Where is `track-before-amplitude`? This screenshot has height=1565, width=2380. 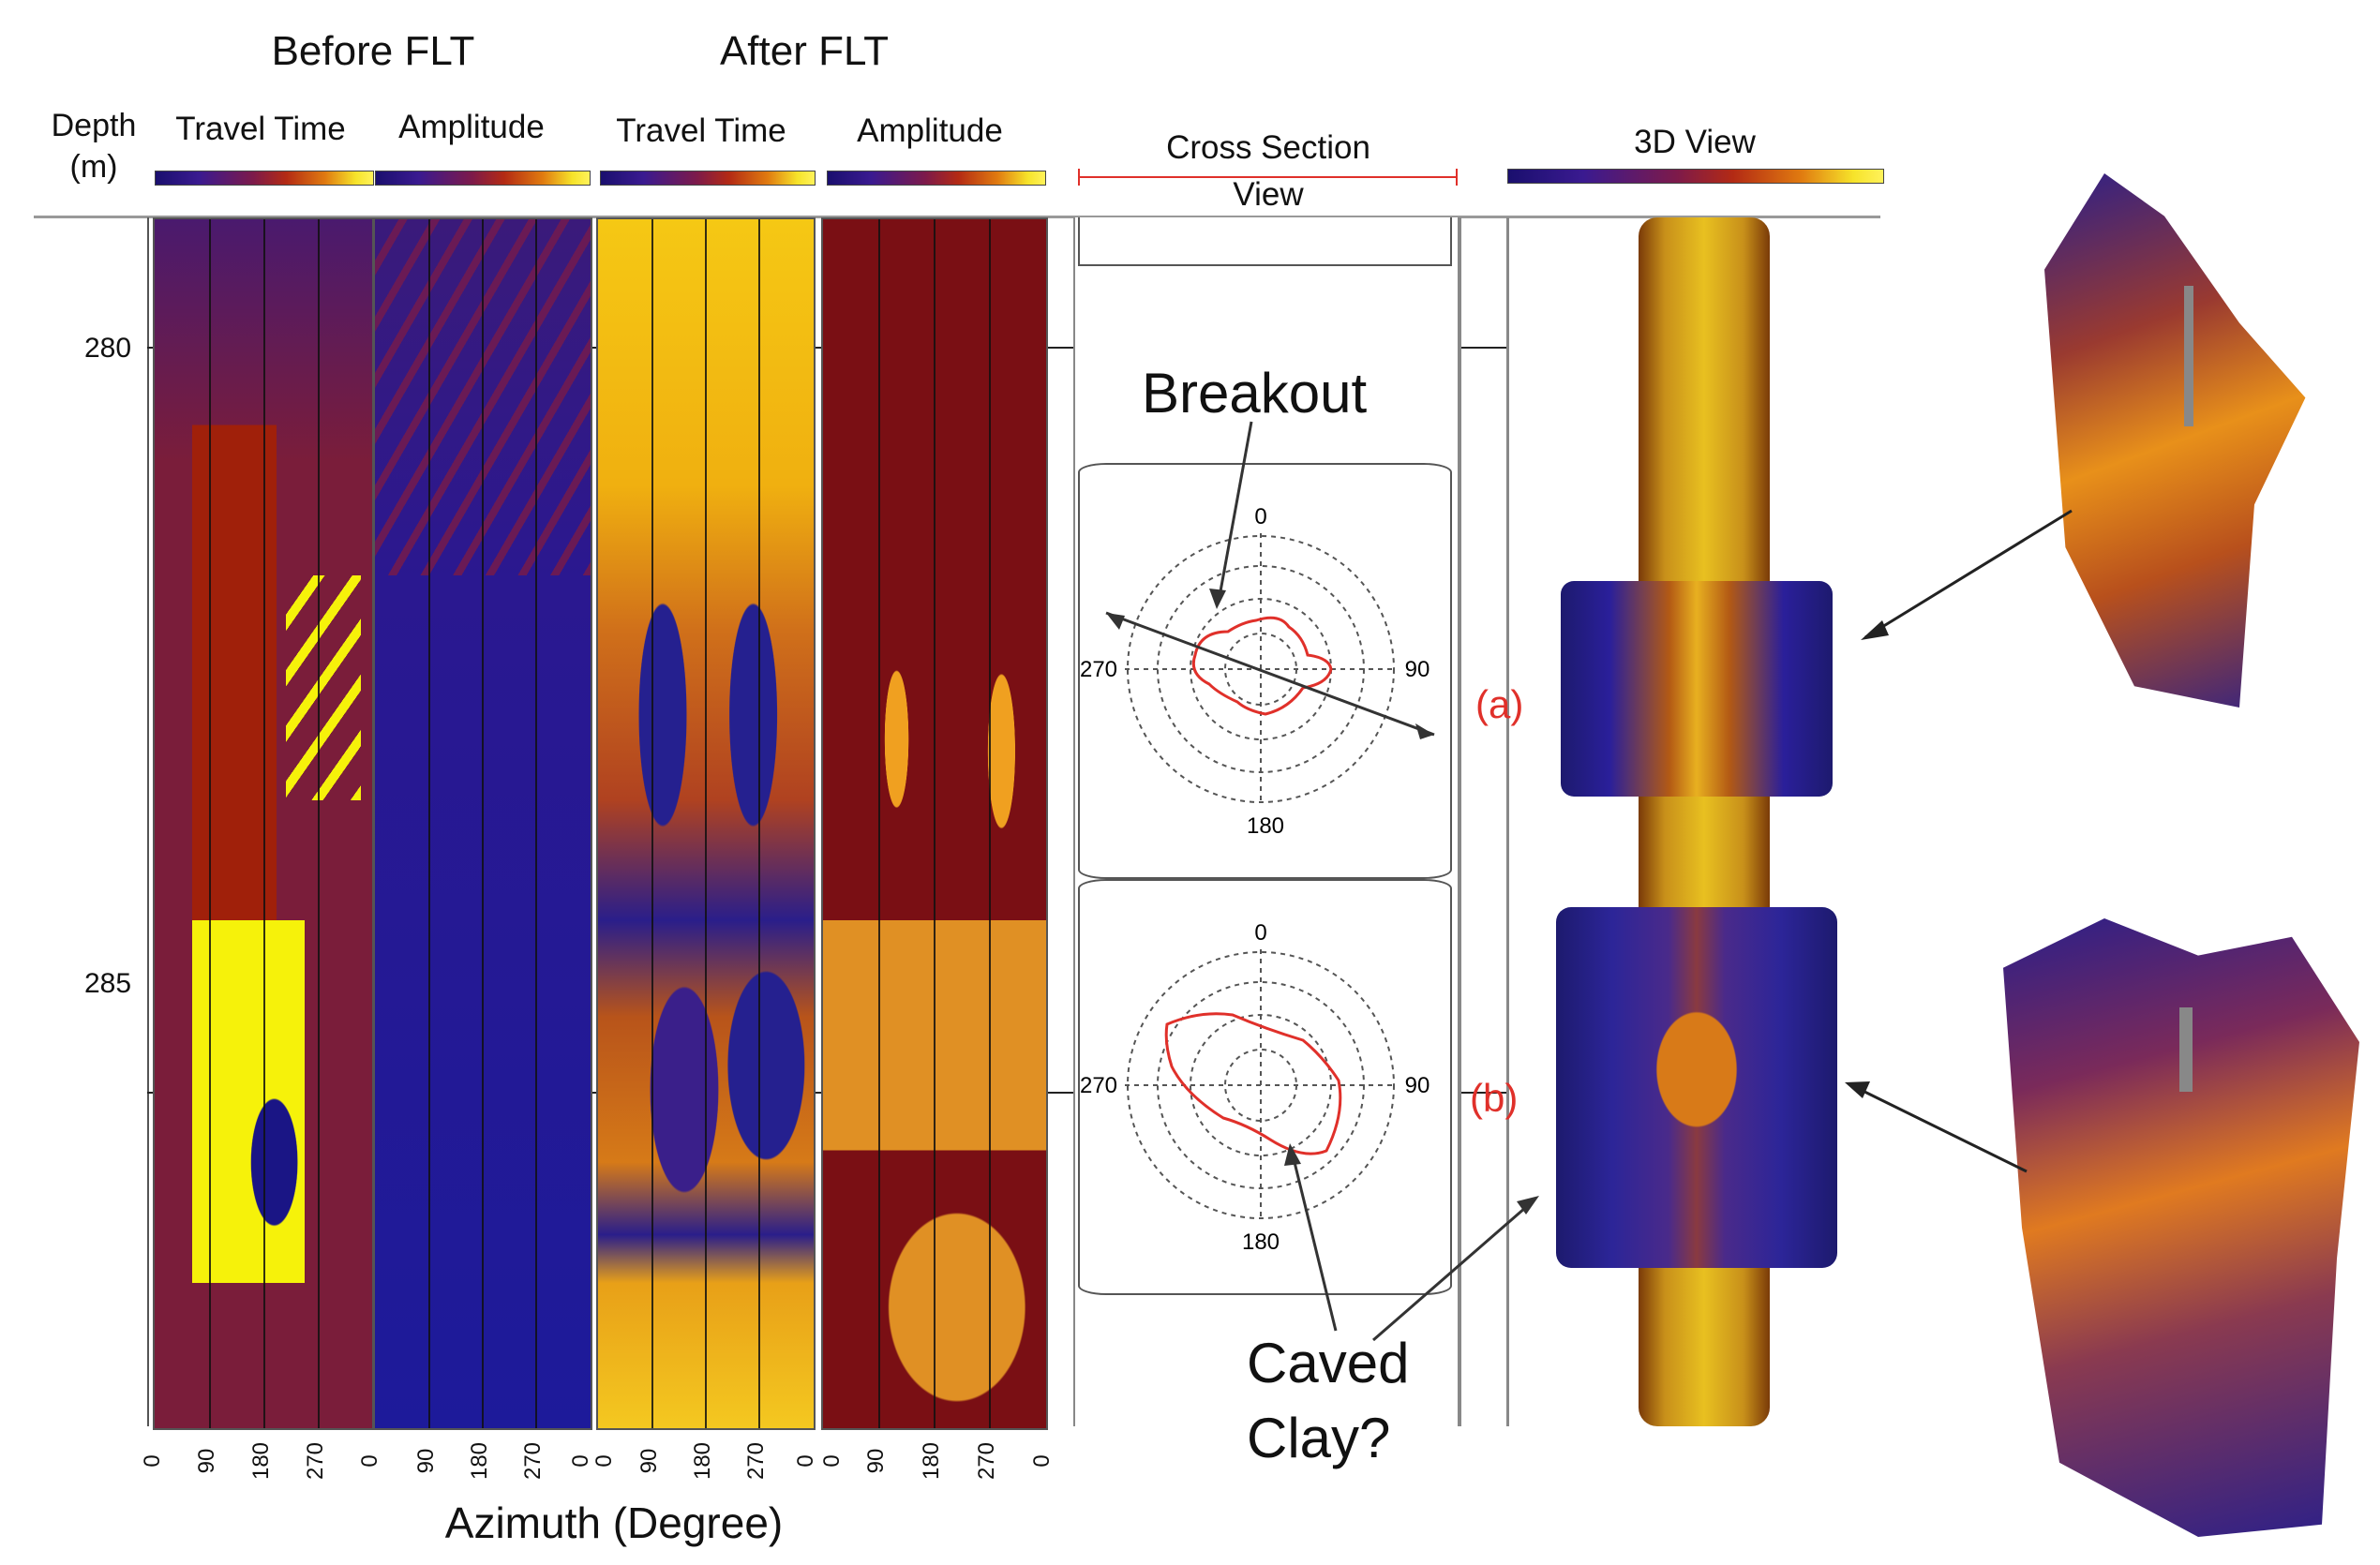 track-before-amplitude is located at coordinates (482, 824).